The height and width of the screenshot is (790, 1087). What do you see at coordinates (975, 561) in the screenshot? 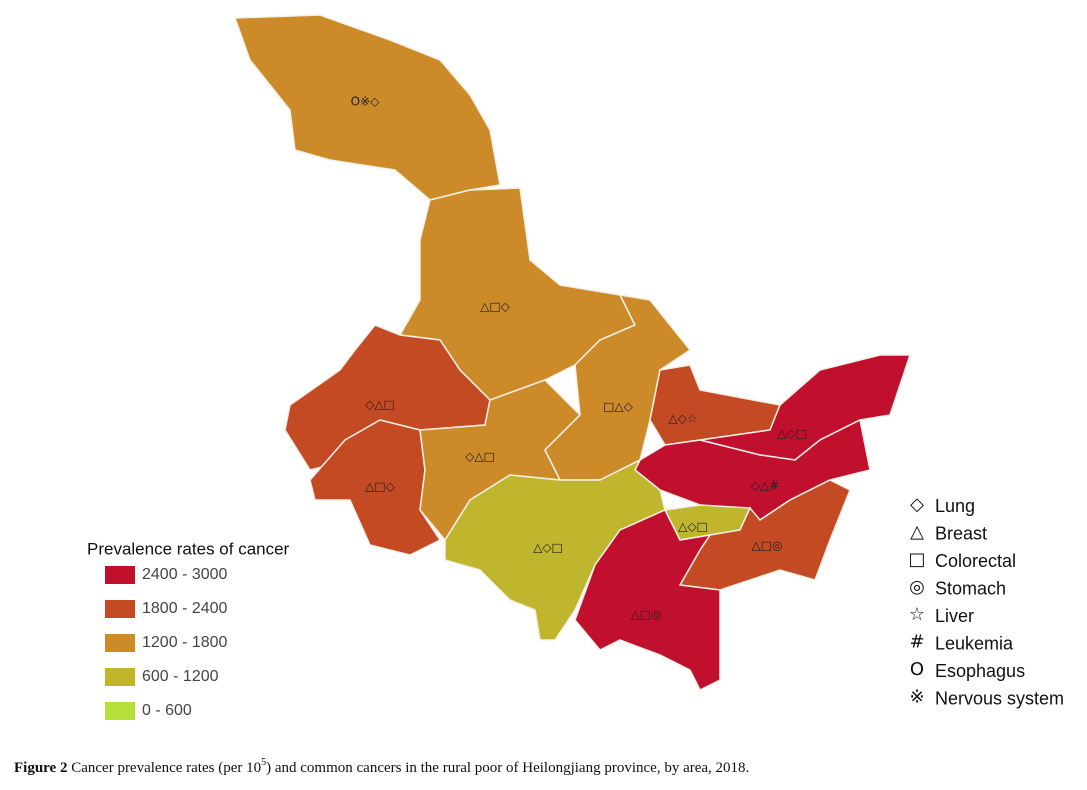
I see `key-name: Colorectal` at bounding box center [975, 561].